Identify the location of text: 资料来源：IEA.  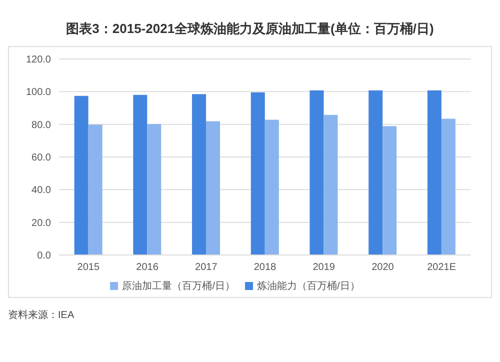
(42, 315).